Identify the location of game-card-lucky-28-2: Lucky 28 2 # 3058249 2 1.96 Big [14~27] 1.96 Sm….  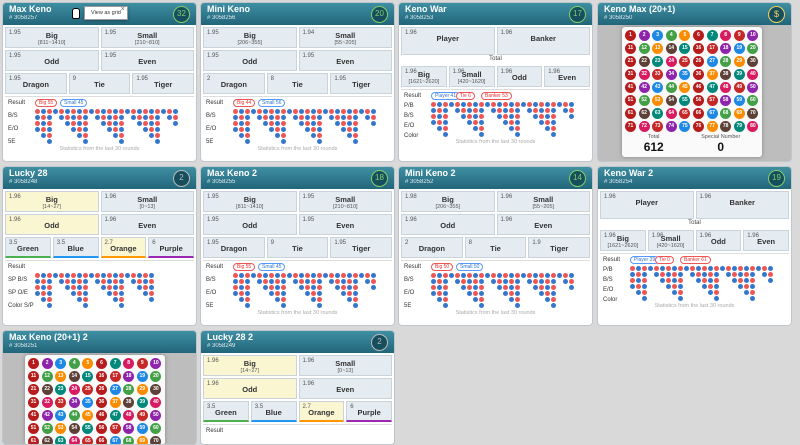
(297, 387).